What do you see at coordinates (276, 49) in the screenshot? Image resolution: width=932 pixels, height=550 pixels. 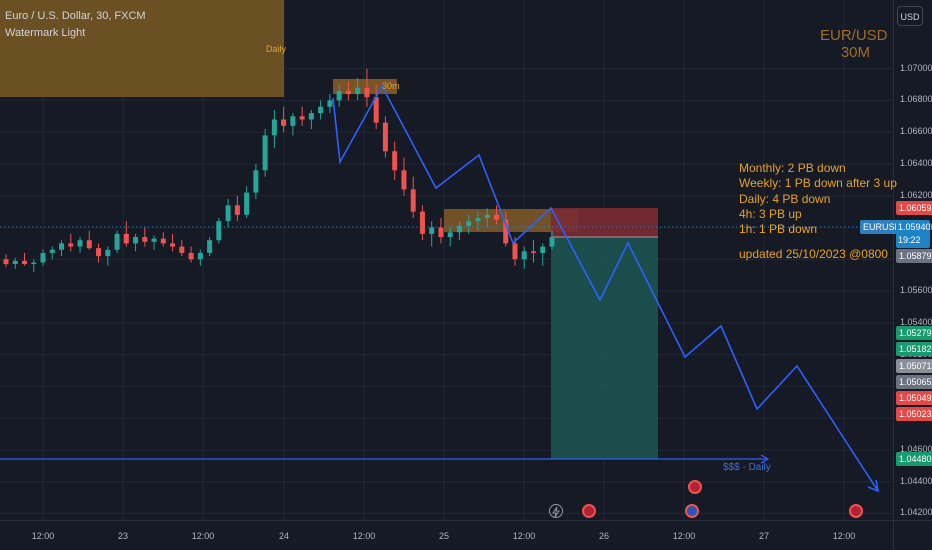 I see `daily-zone-label: Daily` at bounding box center [276, 49].